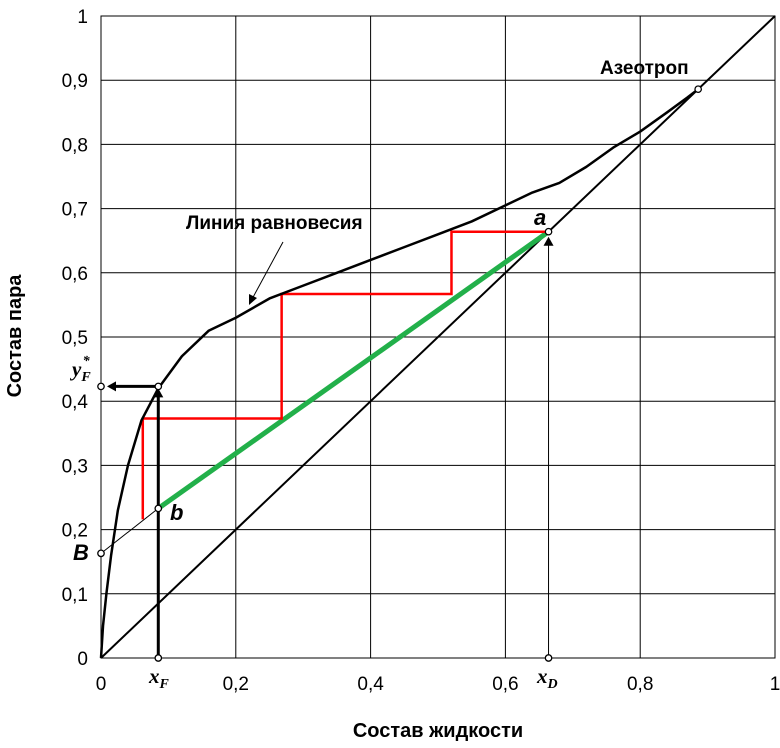 The image size is (780, 748). What do you see at coordinates (438, 684) in the screenshot?
I see `x-tick-labels: 0 0,2 0,4 0,6 0,8 1` at bounding box center [438, 684].